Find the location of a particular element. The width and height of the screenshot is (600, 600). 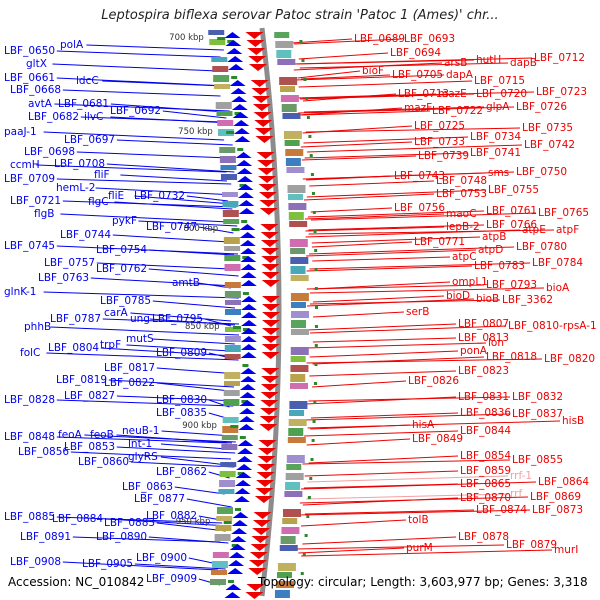

gene-label-left: flgB is located at coordinates (44, 214).